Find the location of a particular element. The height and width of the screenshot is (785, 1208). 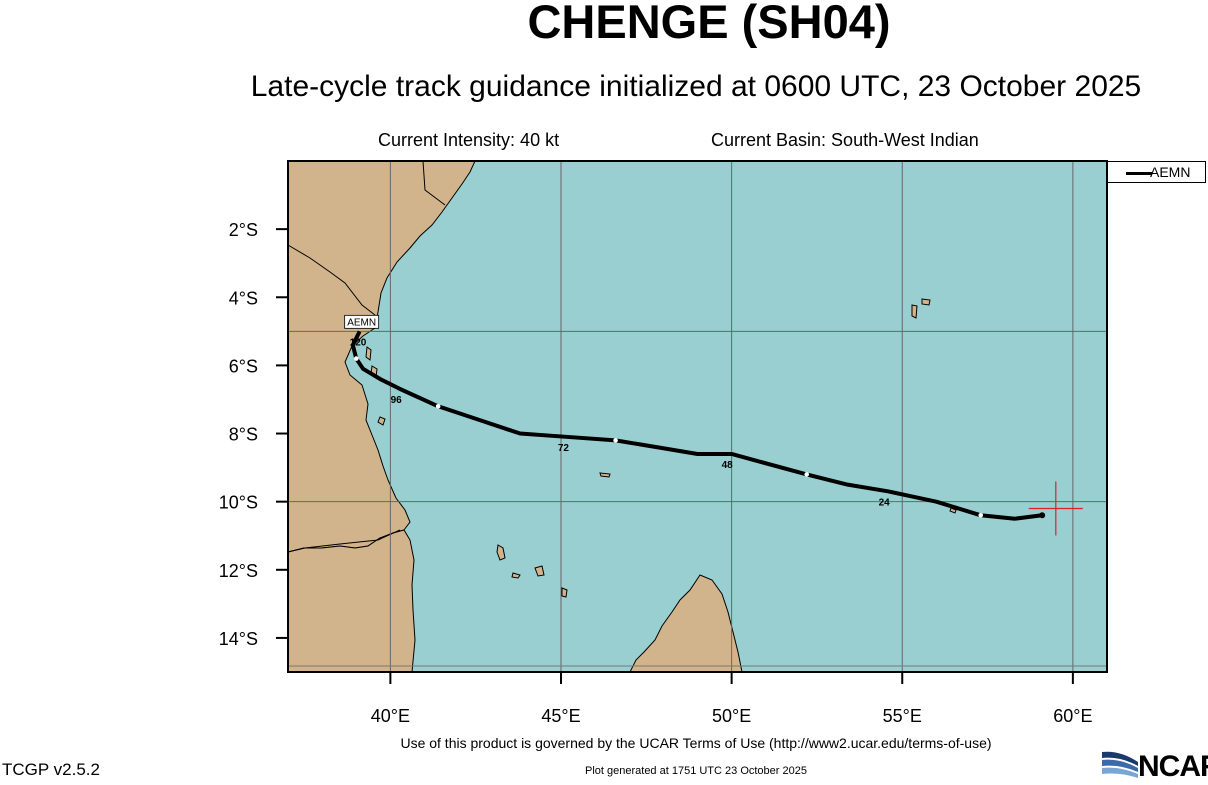

mafia-island is located at coordinates (381, 421).